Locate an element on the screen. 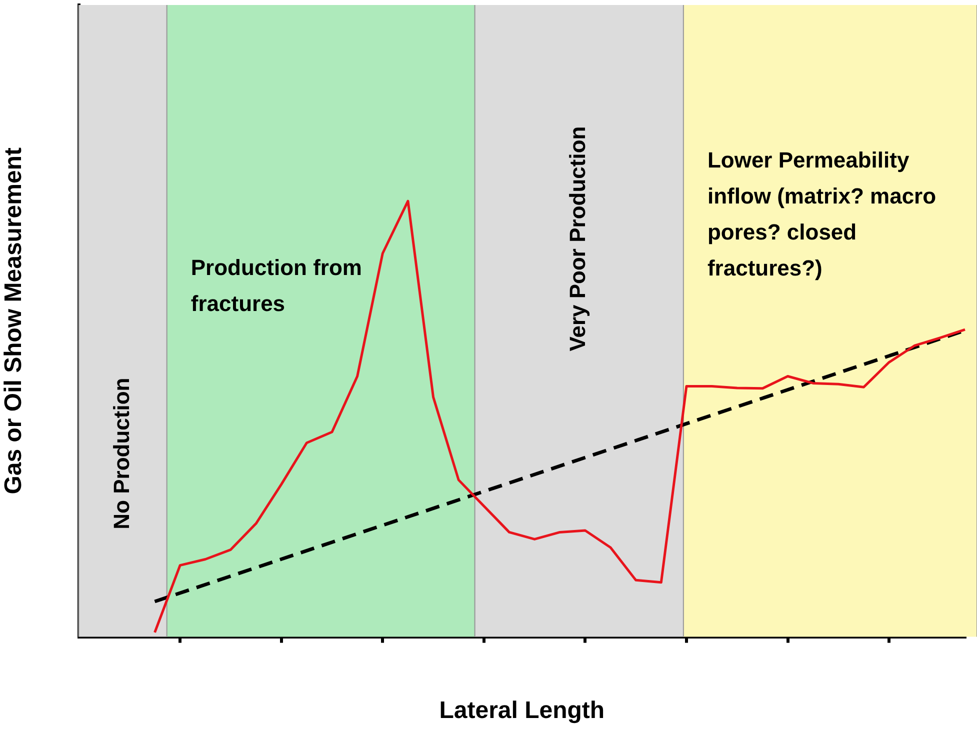  annotation: Lower Permeability inflow (matrix? macro pores? closed fractures?) is located at coordinates (821, 213).